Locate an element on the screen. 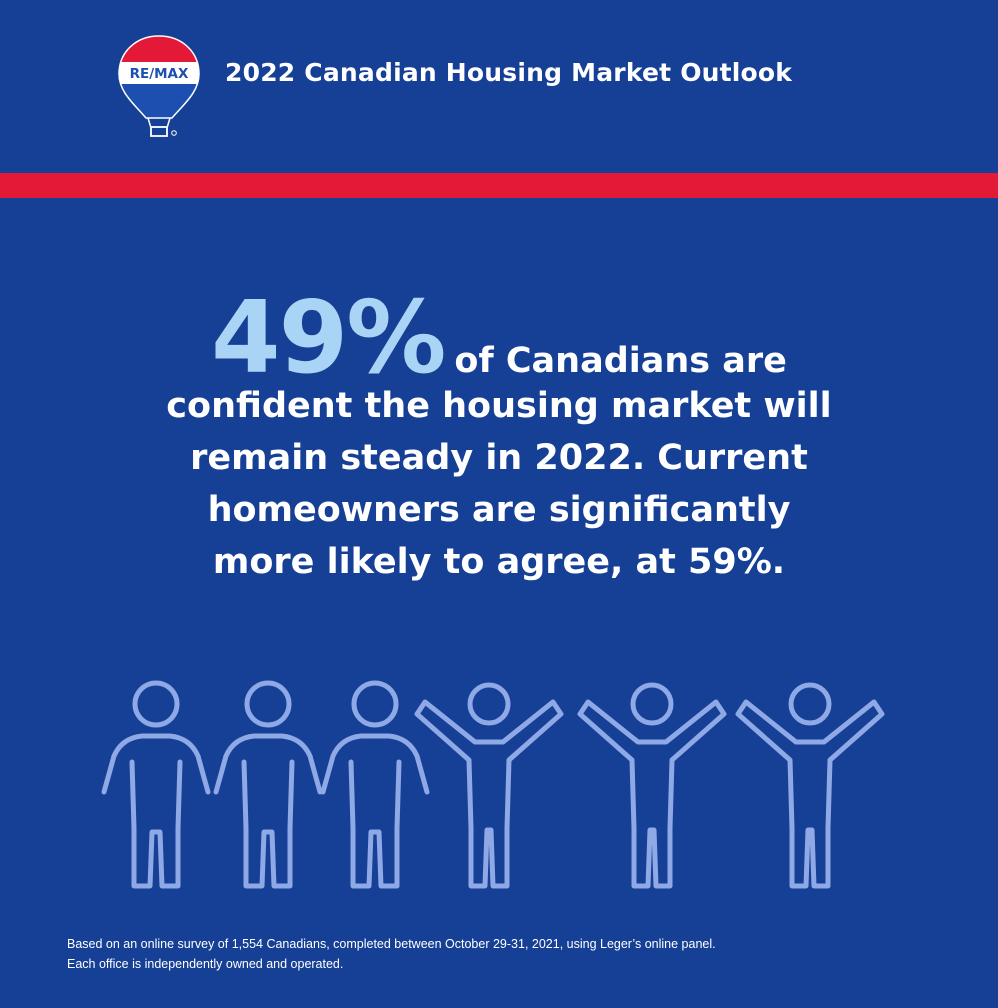 The image size is (998, 1008). logo-text: RE/MAX is located at coordinates (159, 74).